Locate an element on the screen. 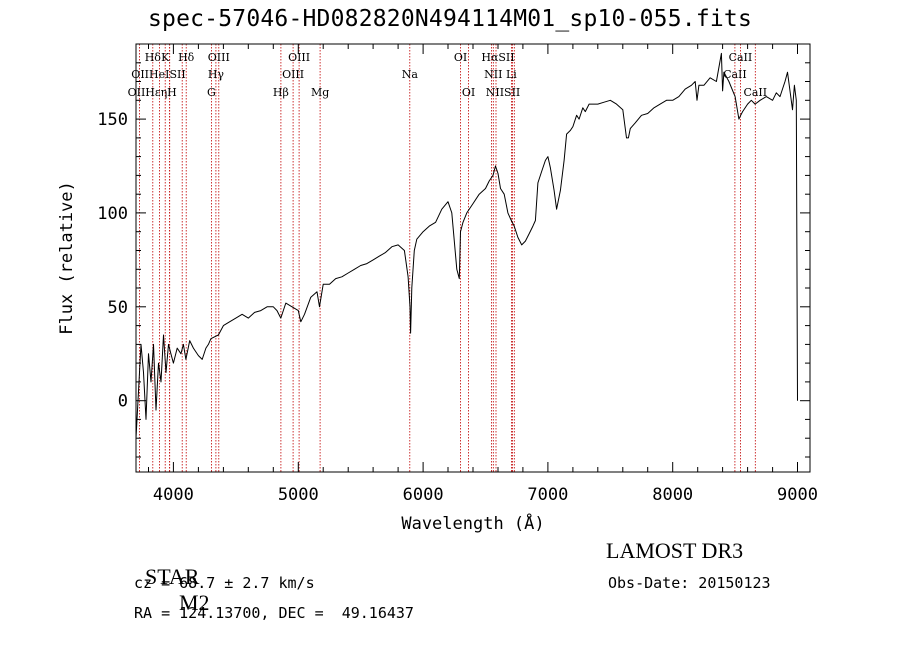 The width and height of the screenshot is (900, 649). line-label: NIISII is located at coordinates (503, 92).